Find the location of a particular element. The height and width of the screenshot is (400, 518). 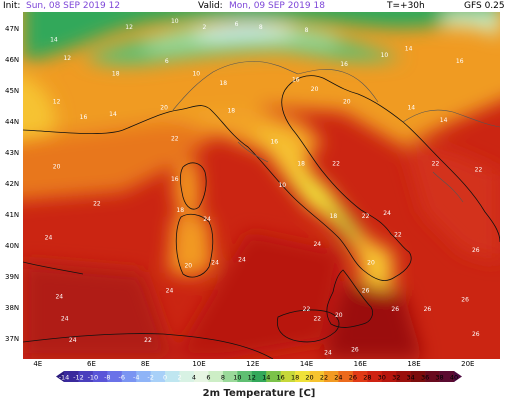

temperature-label: 12 is located at coordinates (57, 101).